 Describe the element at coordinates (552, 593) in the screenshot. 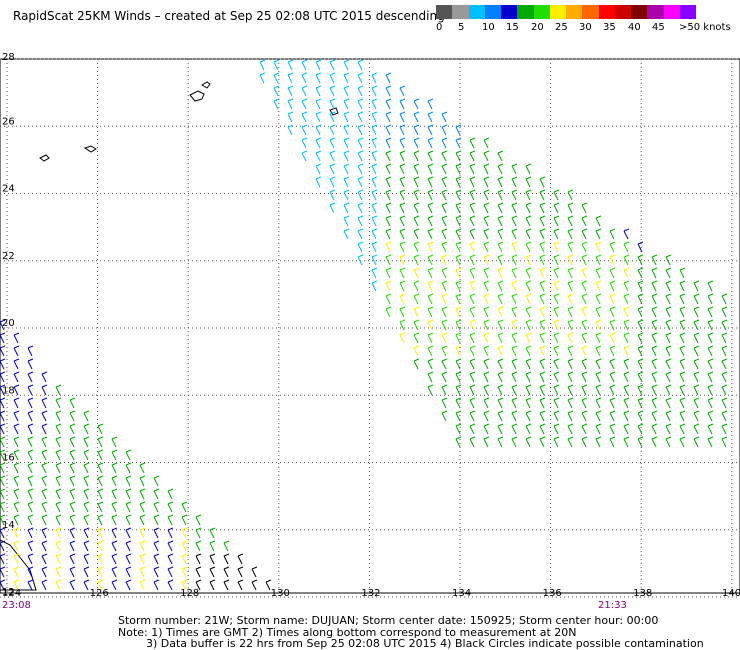

I see `longitude-tick-label: 136` at that location.